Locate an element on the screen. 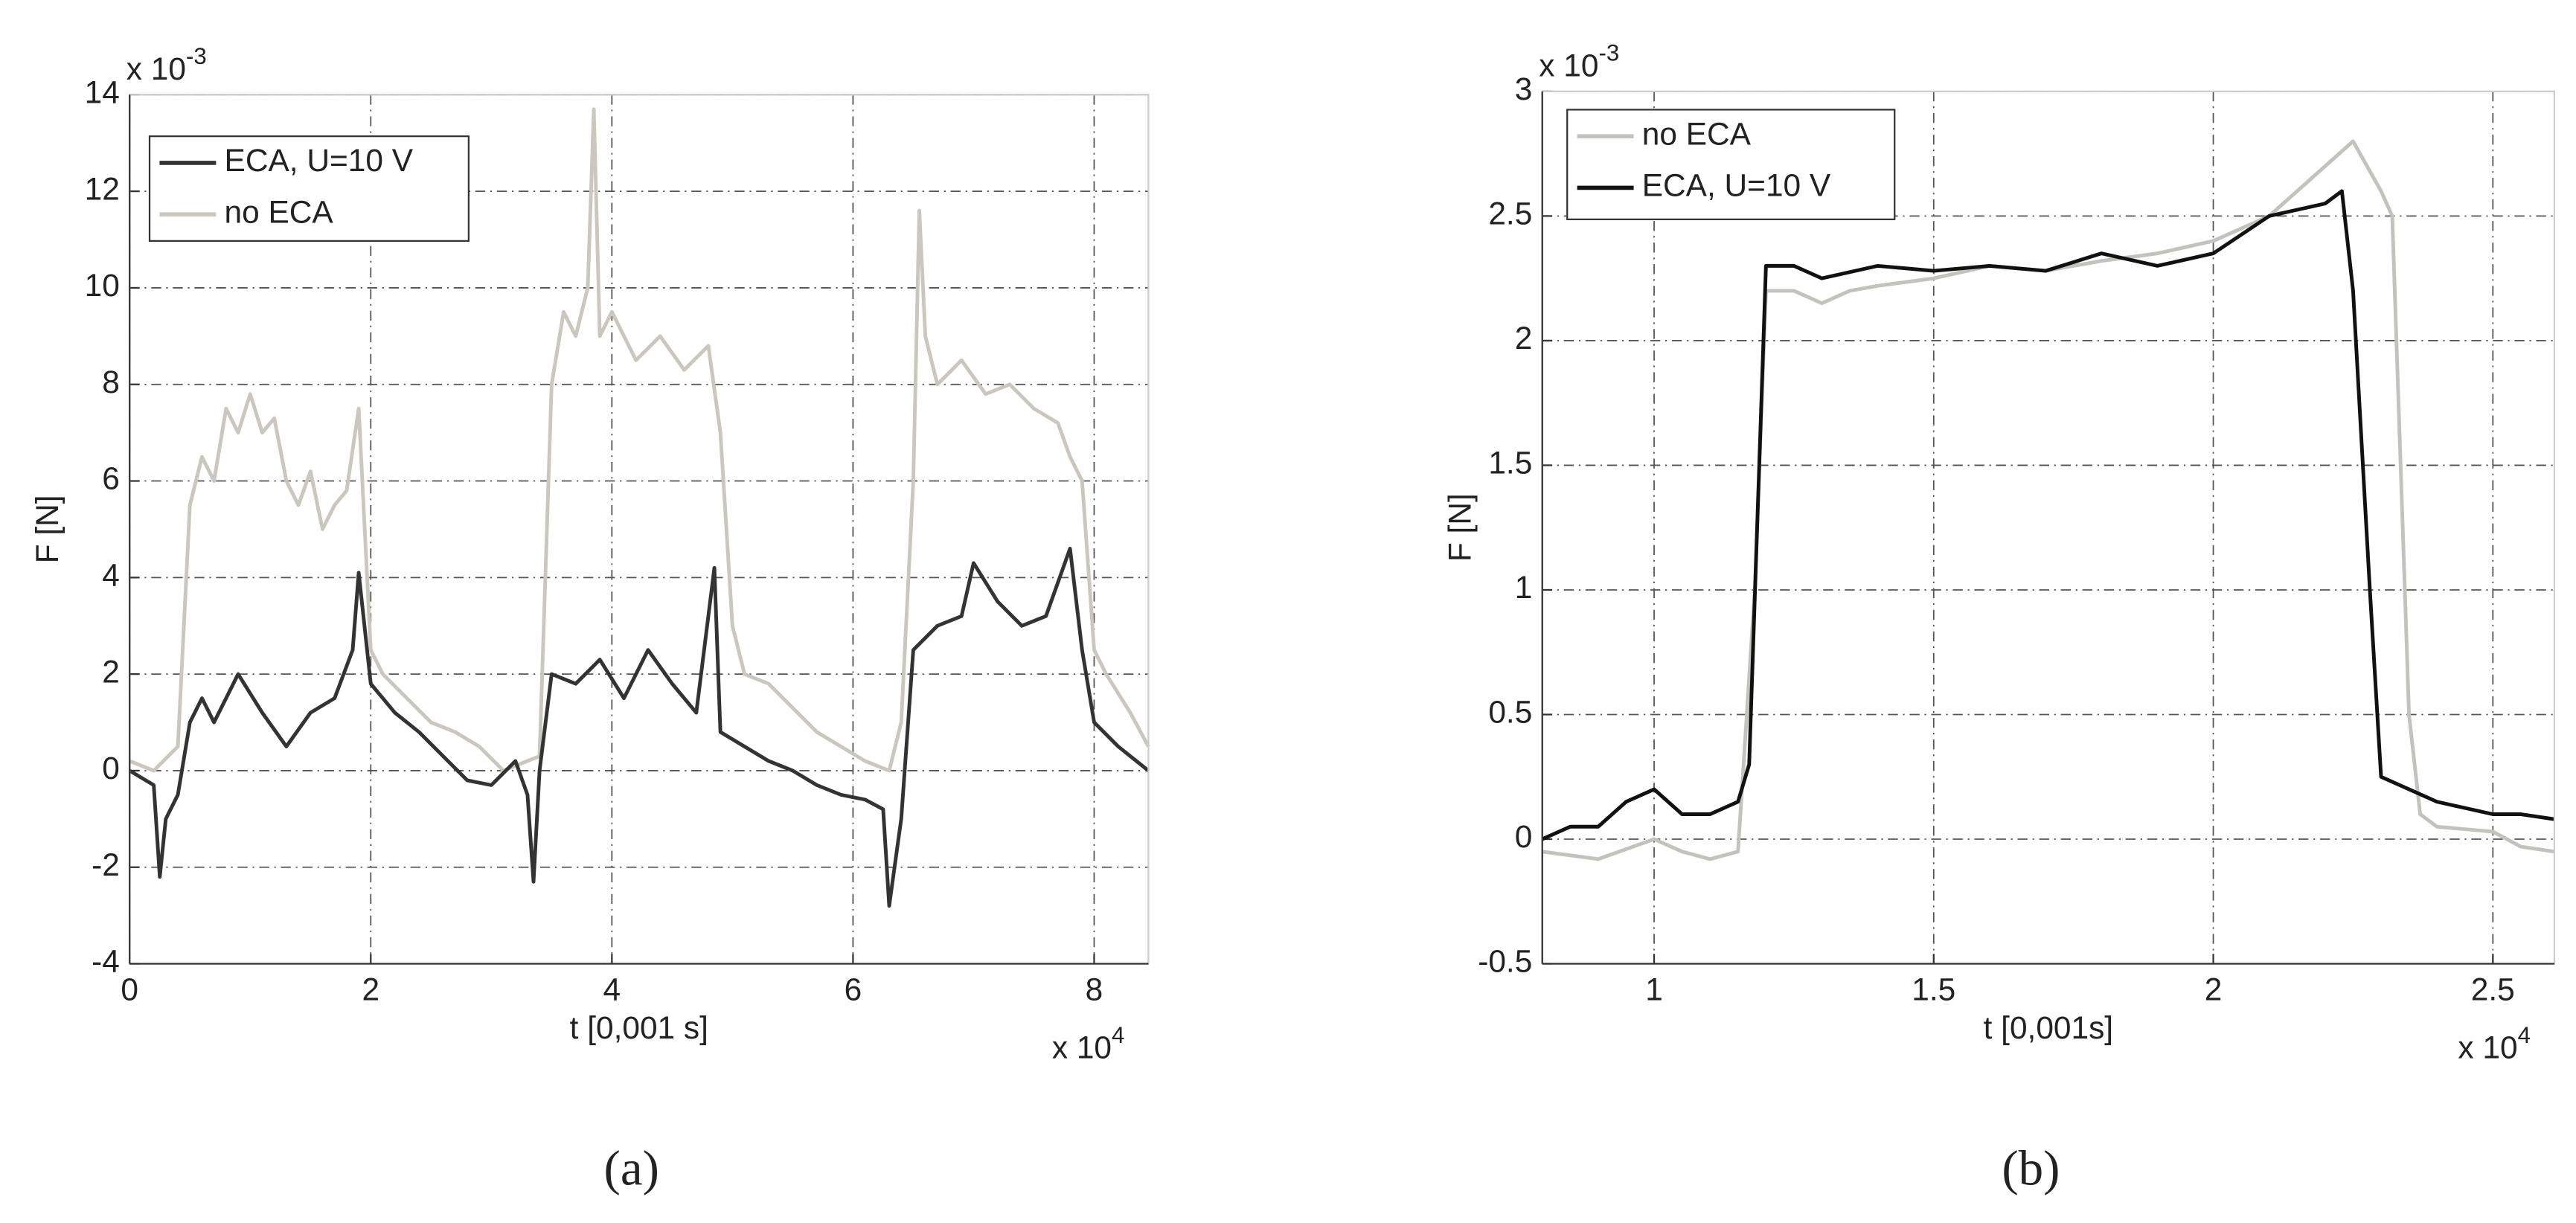  x-axis-label: t [0,001 s] is located at coordinates (639, 1027).